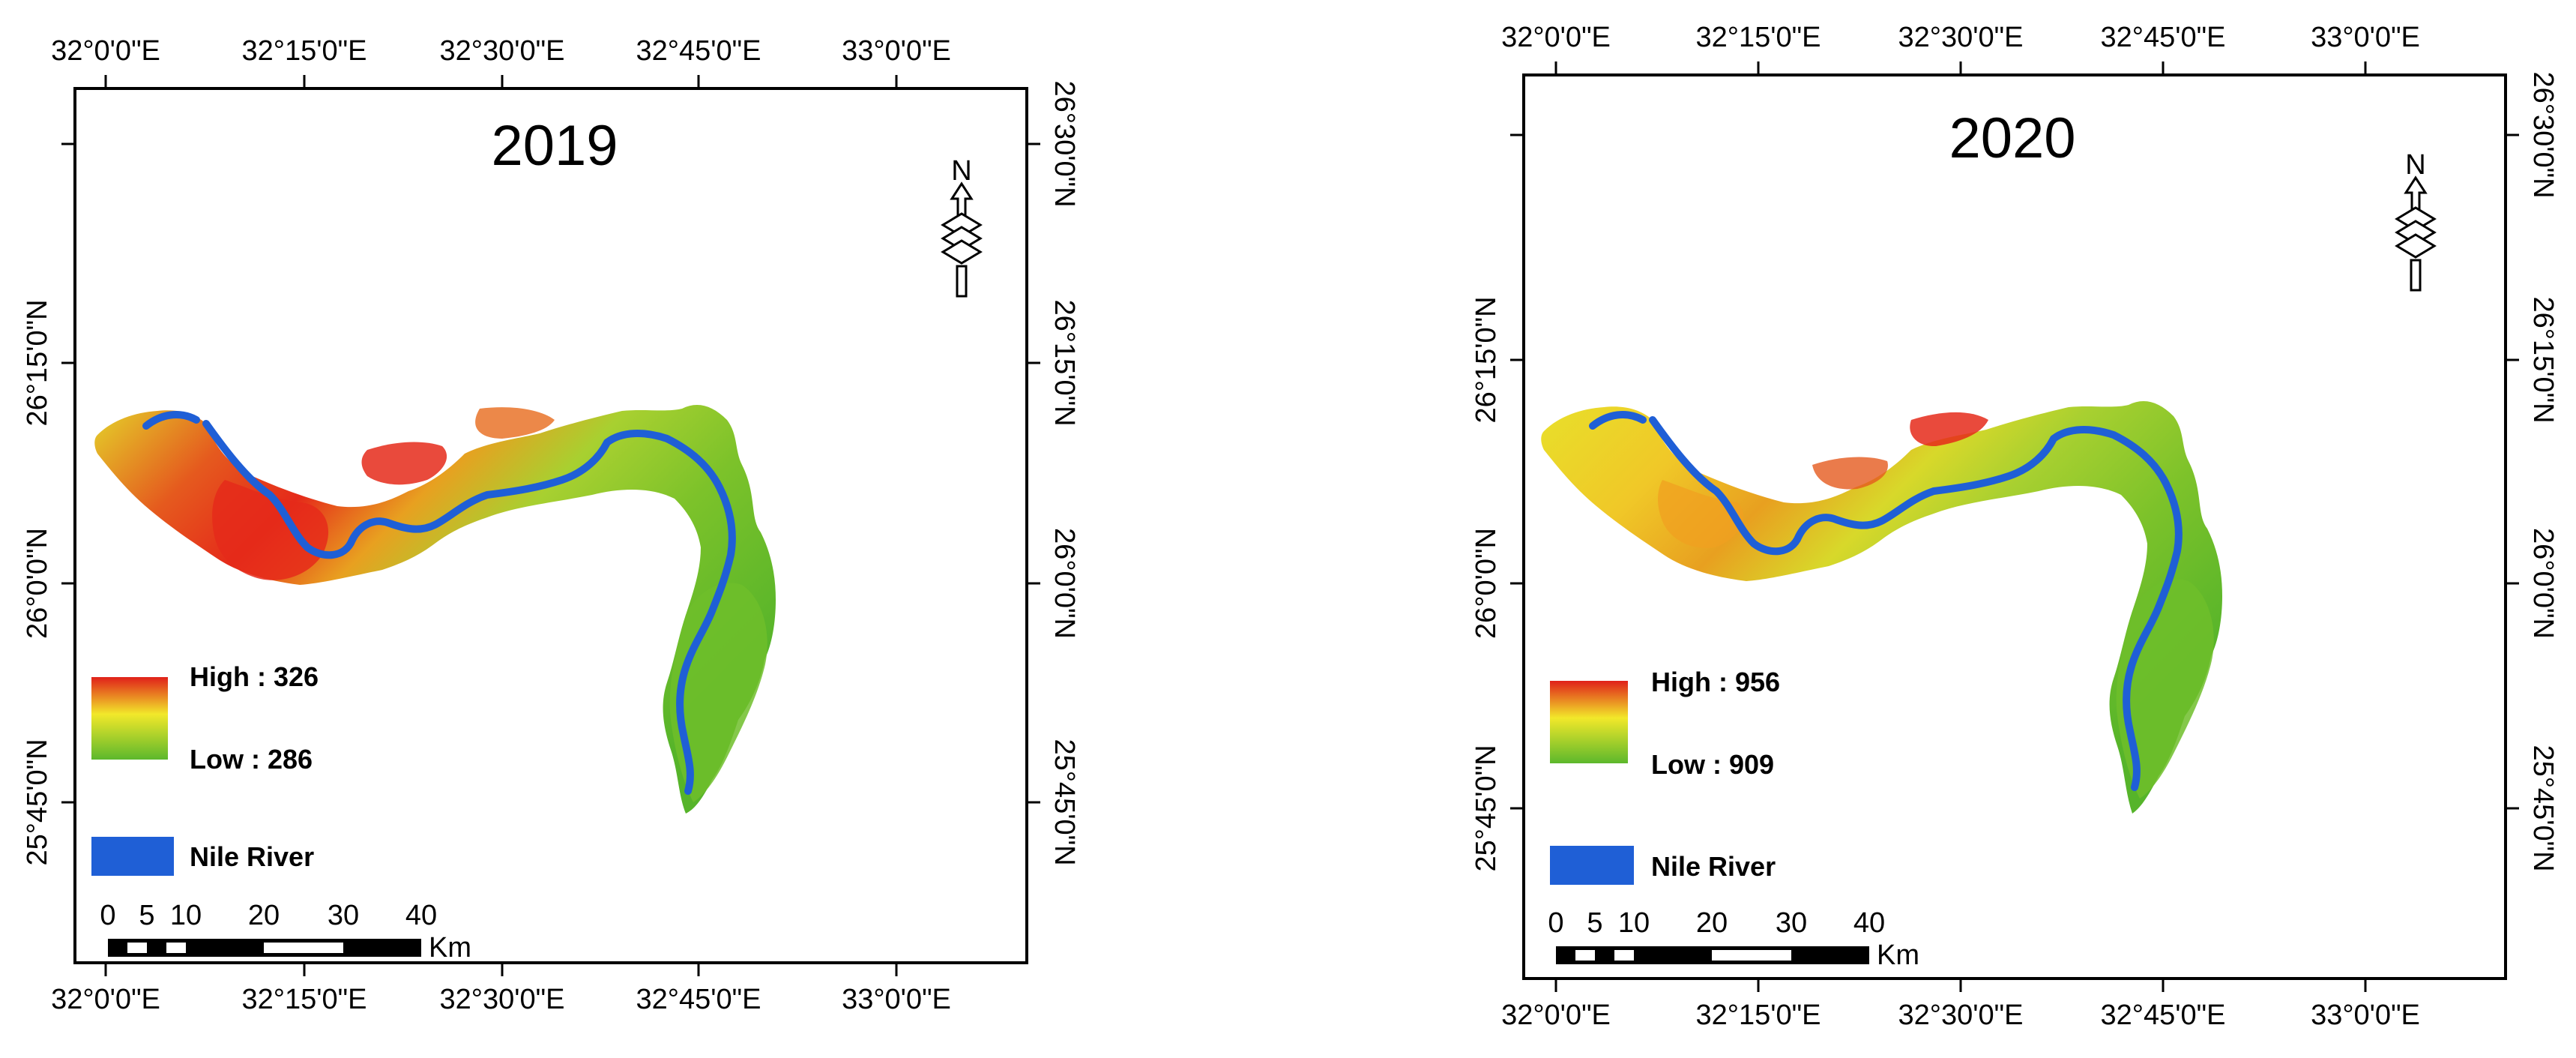 Image resolution: width=2576 pixels, height=1058 pixels. I want to click on legend: High : 326 Low : 286 Nile River, so click(205, 768).